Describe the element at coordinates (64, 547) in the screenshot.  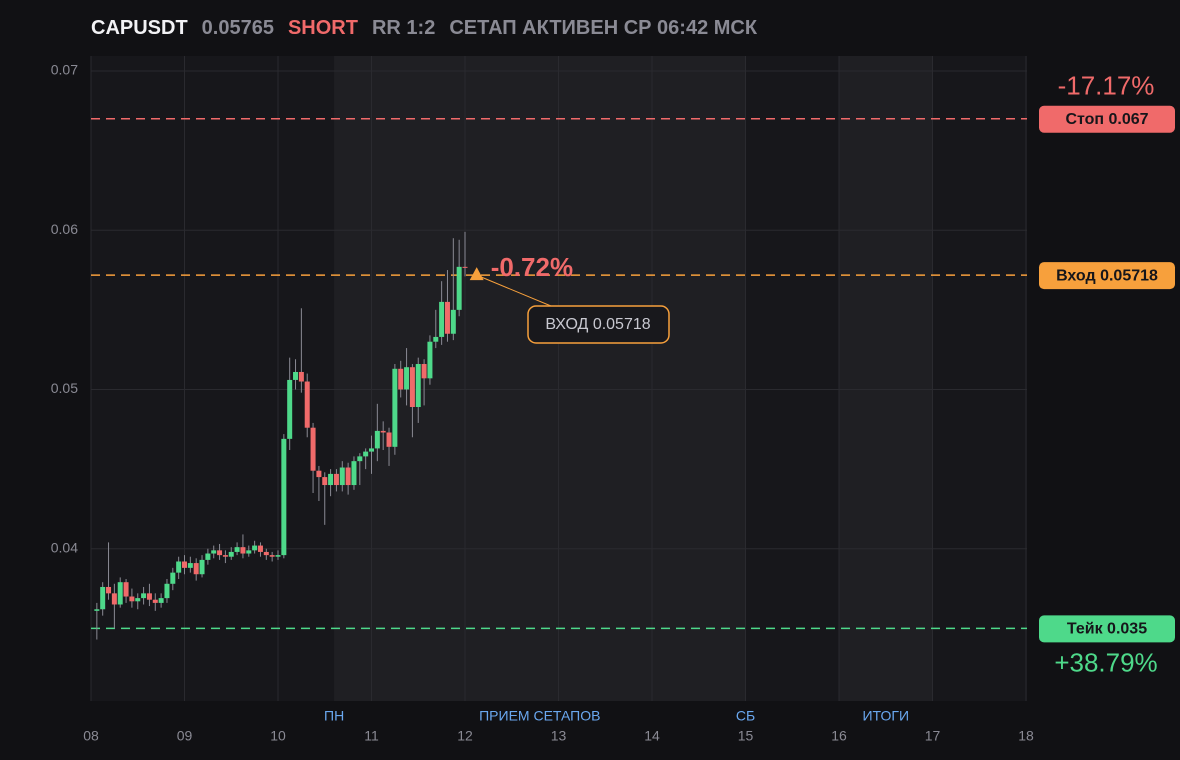
I see `y-tick-label: 0.04` at that location.